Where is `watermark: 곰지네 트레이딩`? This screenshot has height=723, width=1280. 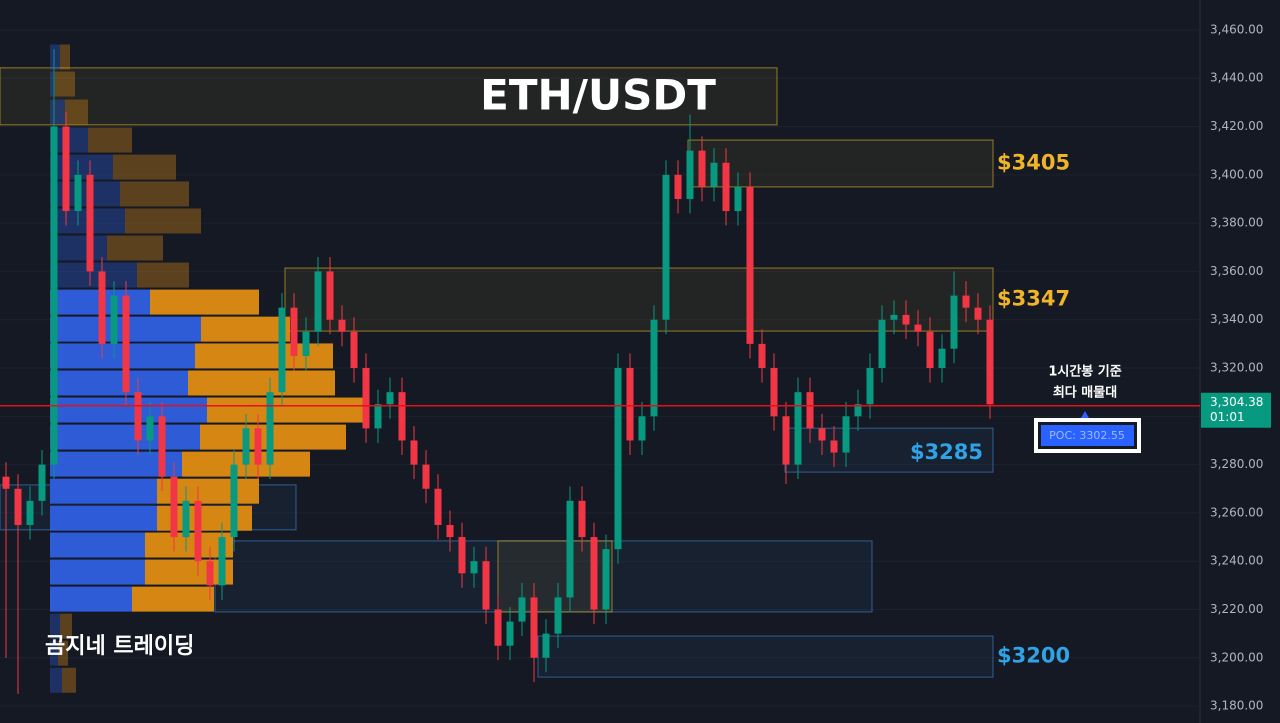 watermark: 곰지네 트레이딩 is located at coordinates (119, 646).